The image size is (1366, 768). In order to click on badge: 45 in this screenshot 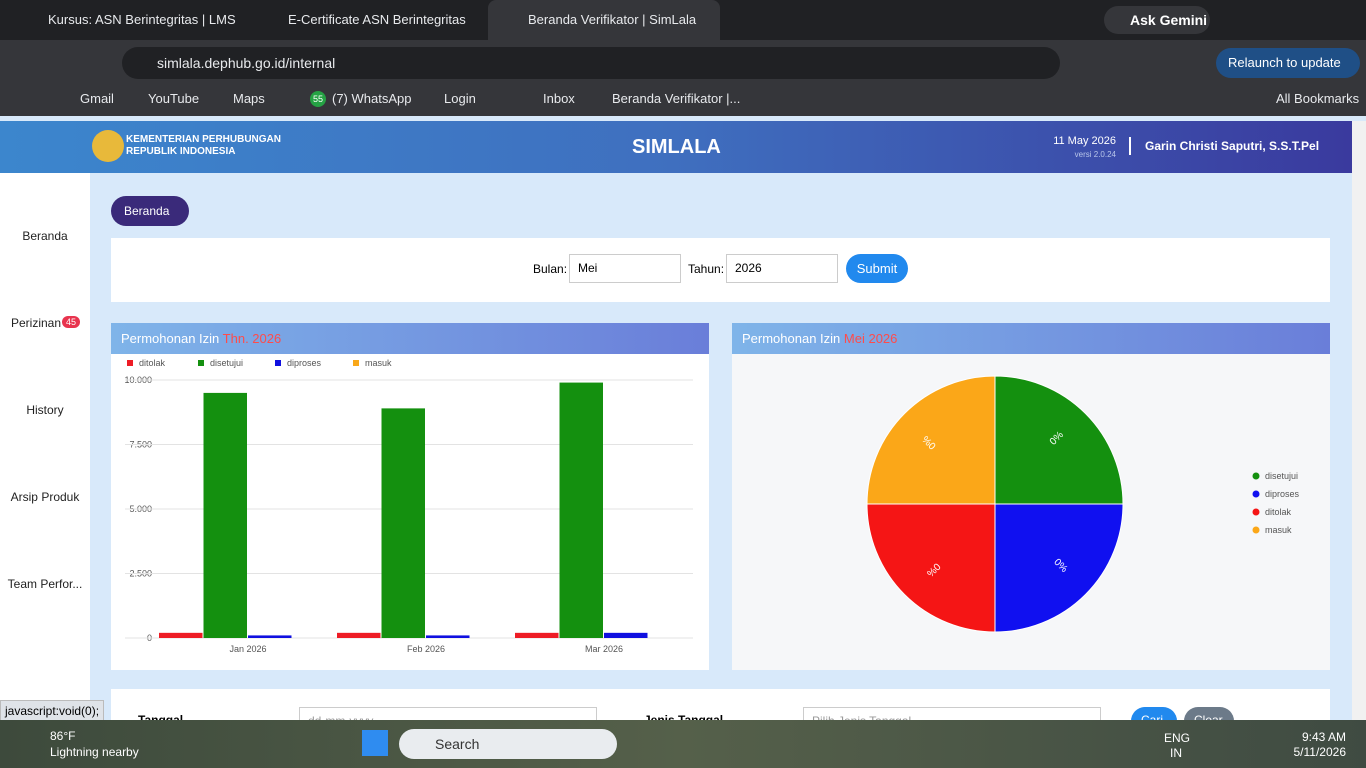, I will do `click(71, 322)`.